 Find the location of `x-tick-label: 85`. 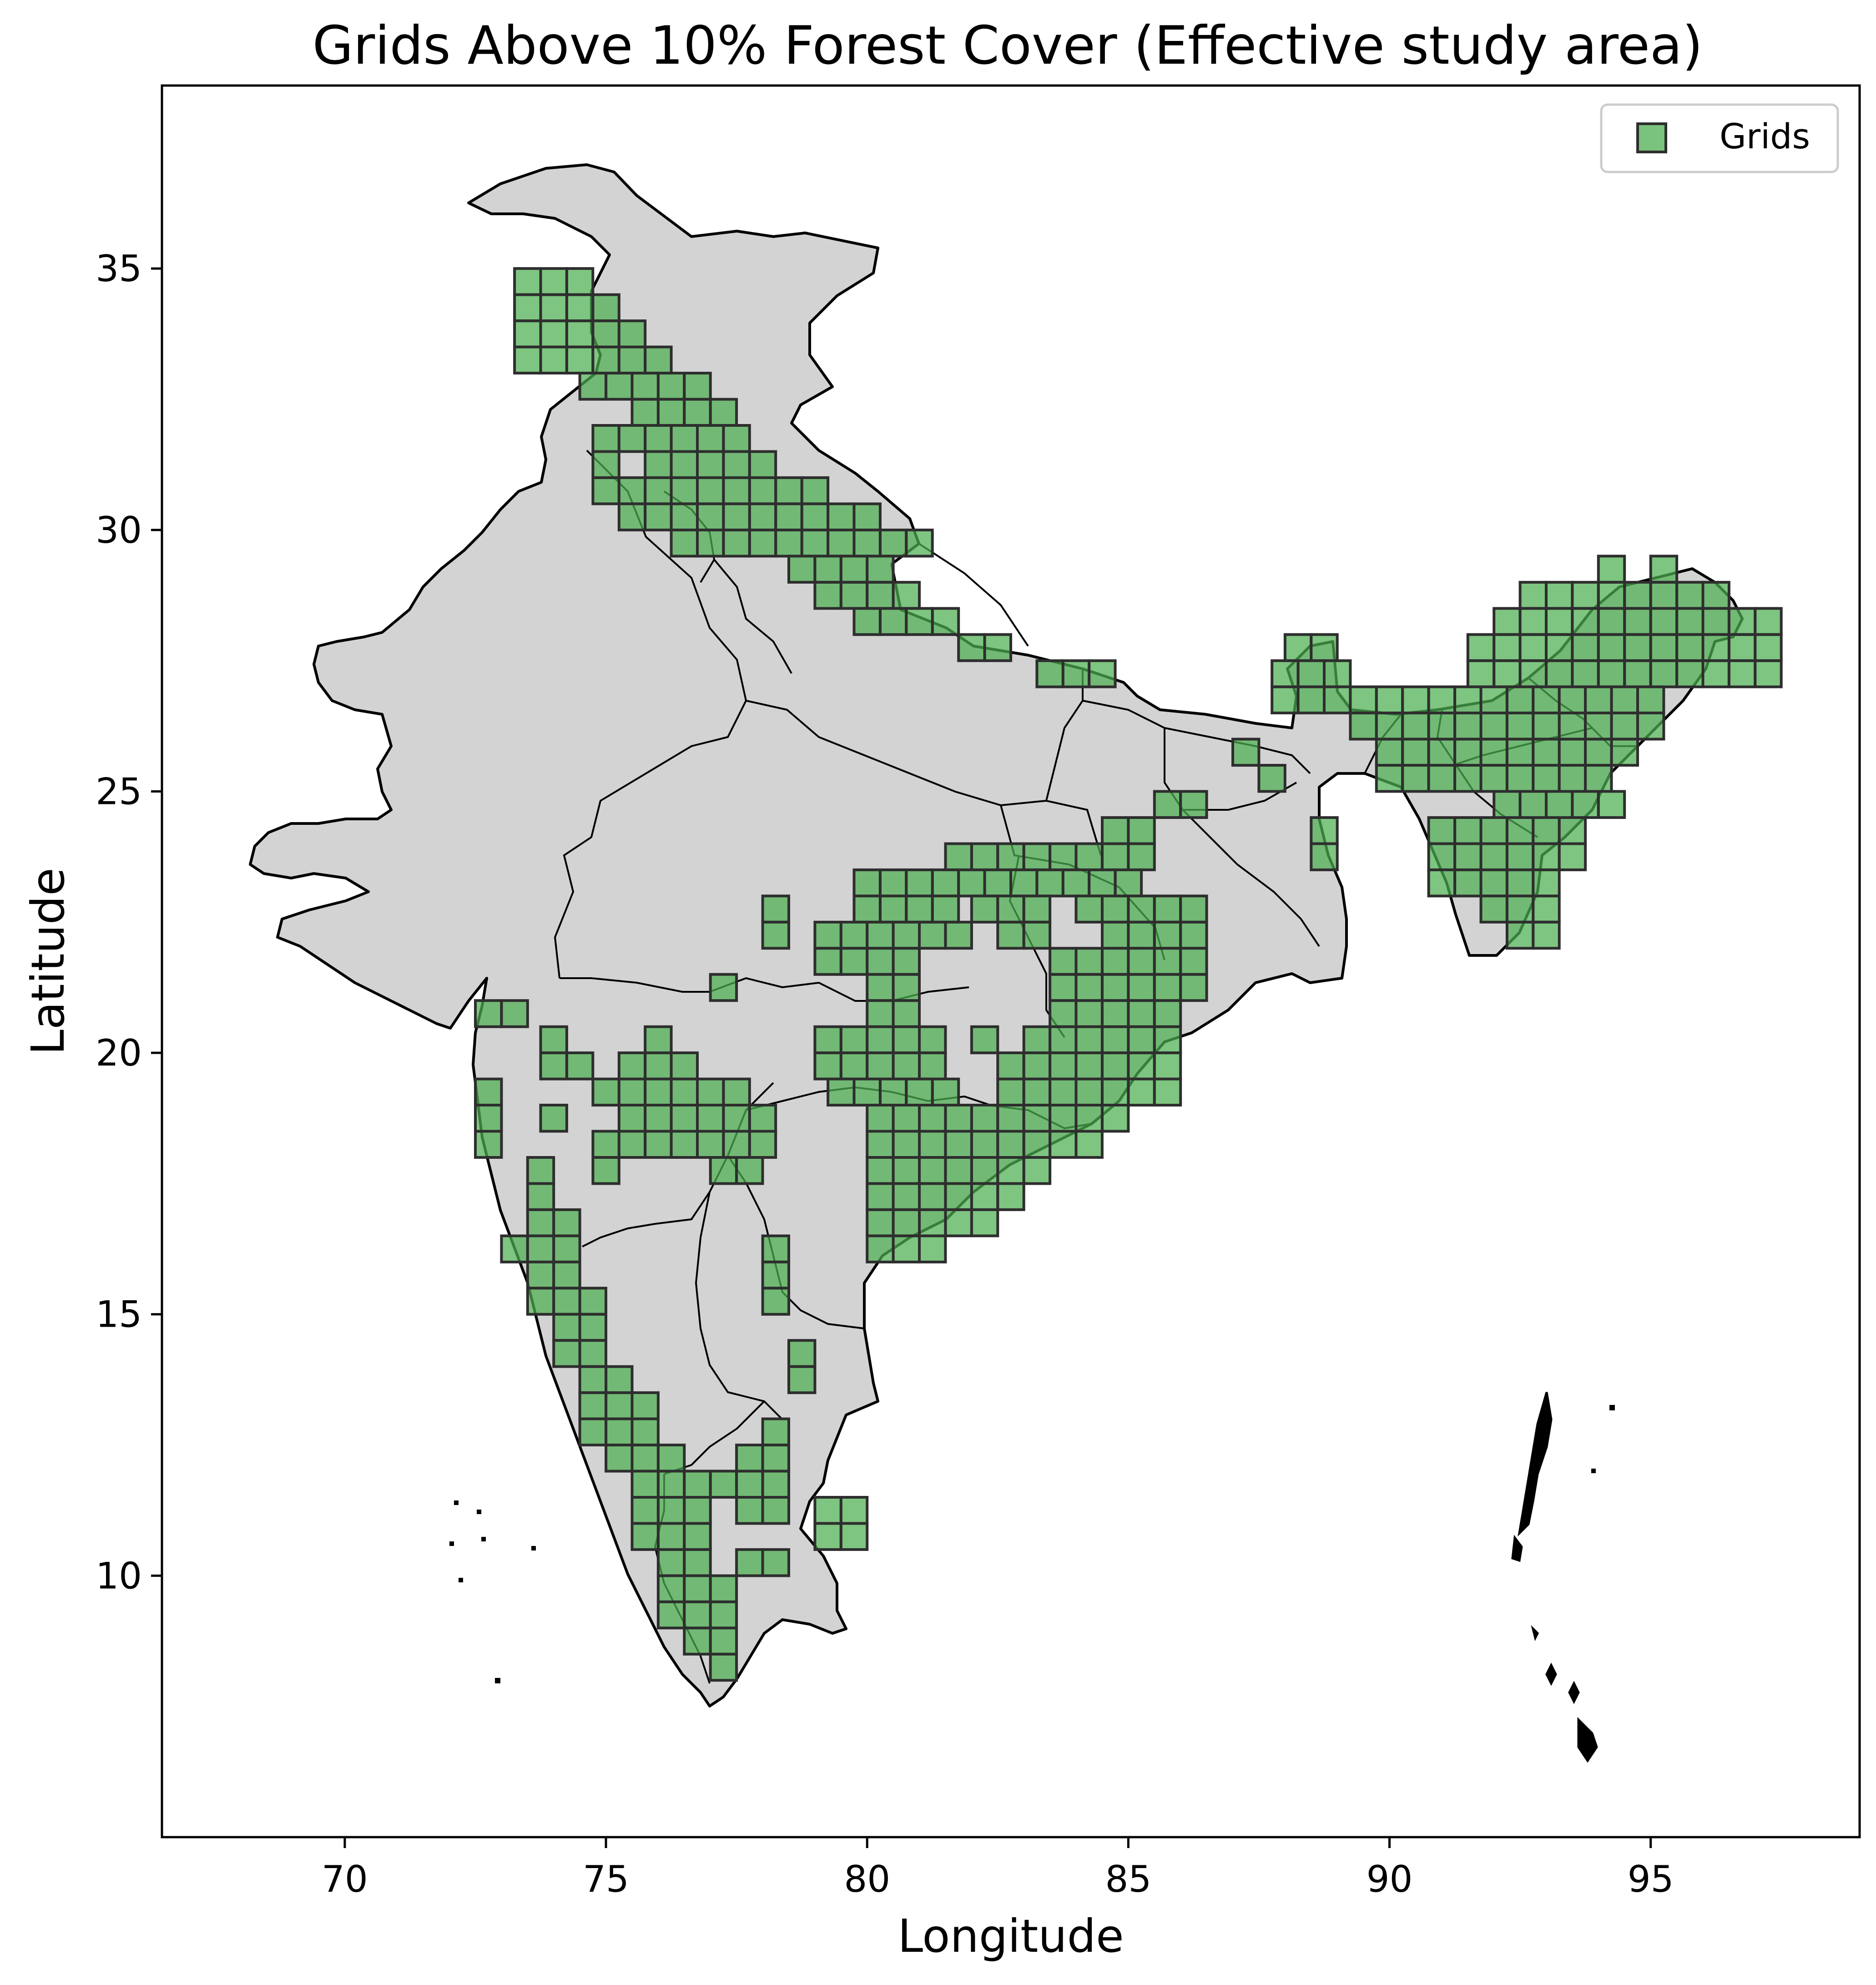

x-tick-label: 85 is located at coordinates (1128, 1879).